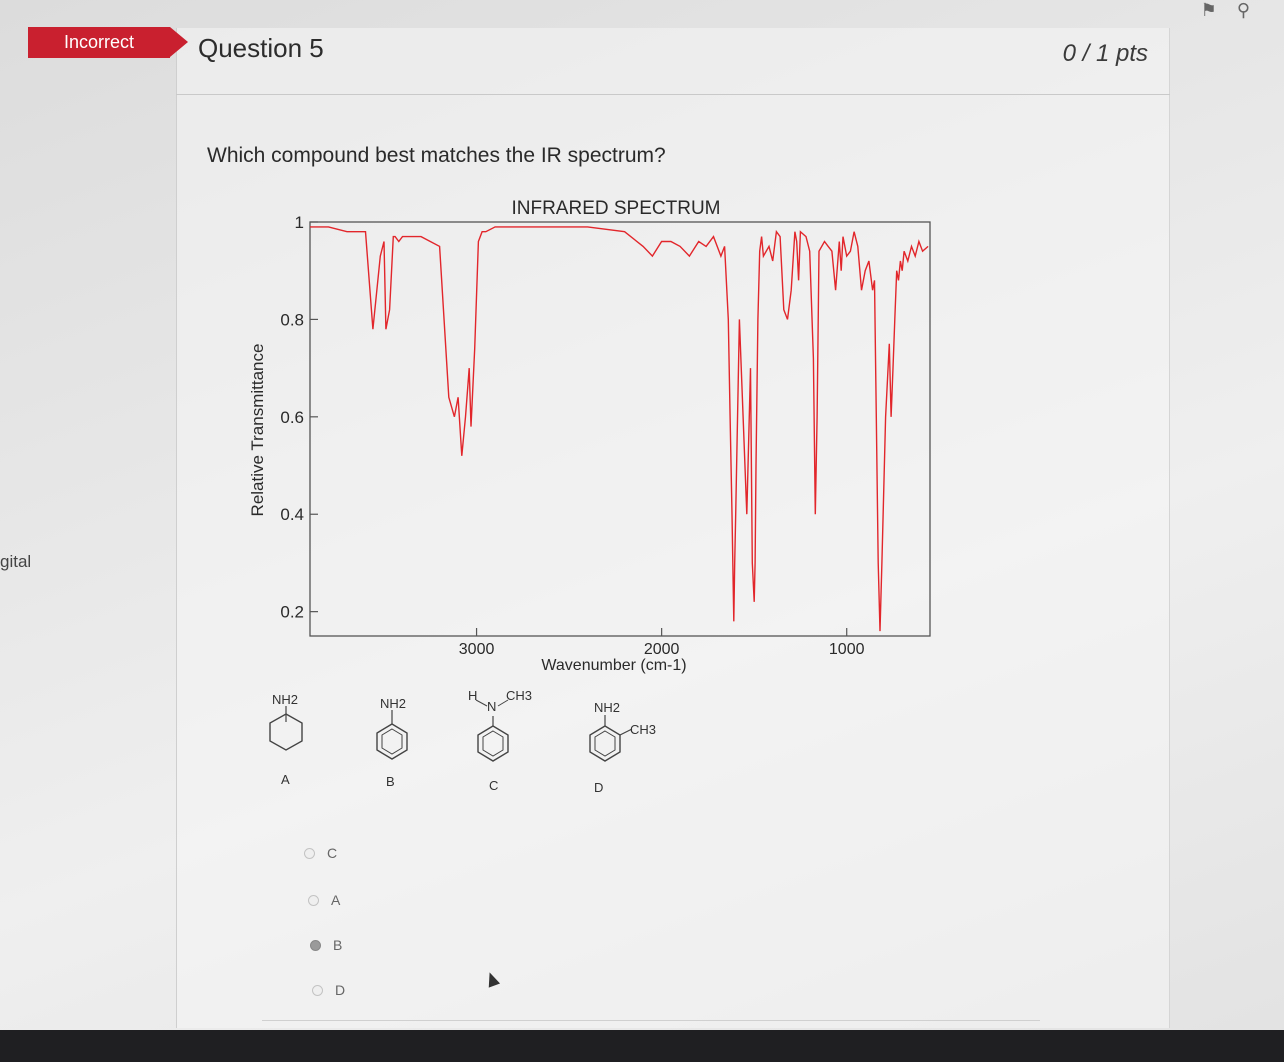 This screenshot has height=1062, width=1284. Describe the element at coordinates (847, 649) in the screenshot. I see `x-tick-label: 1000` at that location.